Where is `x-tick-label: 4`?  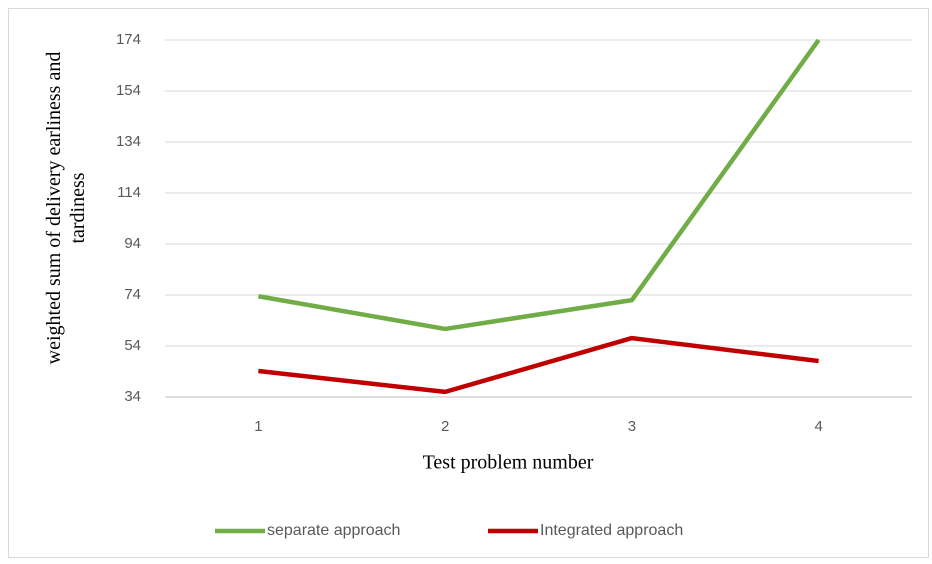
x-tick-label: 4 is located at coordinates (818, 426).